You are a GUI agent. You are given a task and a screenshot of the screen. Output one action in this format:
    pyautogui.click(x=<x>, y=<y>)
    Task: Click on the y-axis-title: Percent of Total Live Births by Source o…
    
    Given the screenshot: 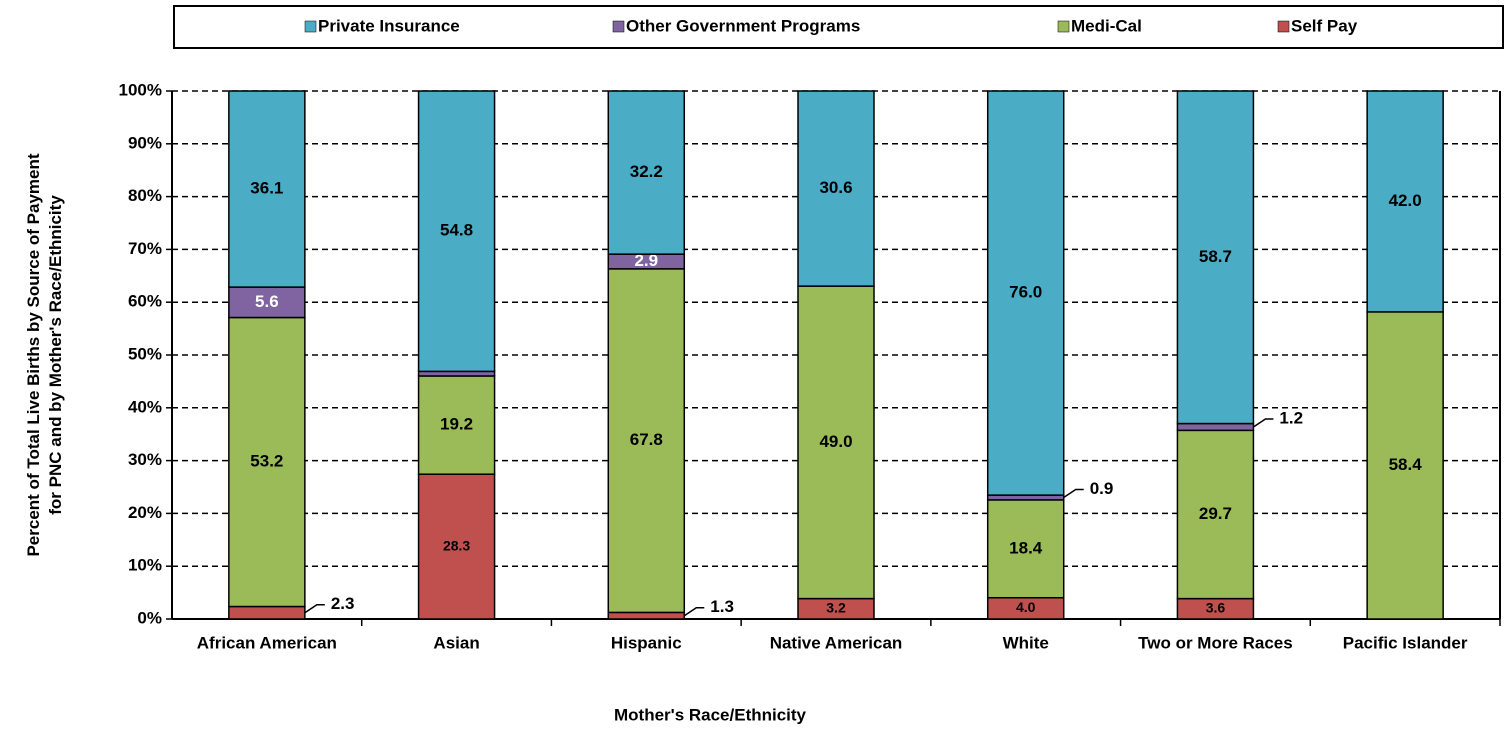 What is the action you would take?
    pyautogui.click(x=44, y=354)
    